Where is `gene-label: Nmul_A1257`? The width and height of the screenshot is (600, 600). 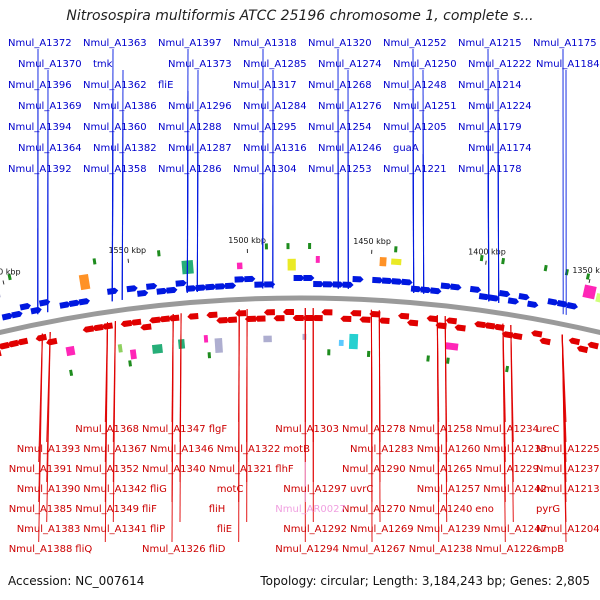
gene-label: Nmul_A1257 is located at coordinates (449, 489).